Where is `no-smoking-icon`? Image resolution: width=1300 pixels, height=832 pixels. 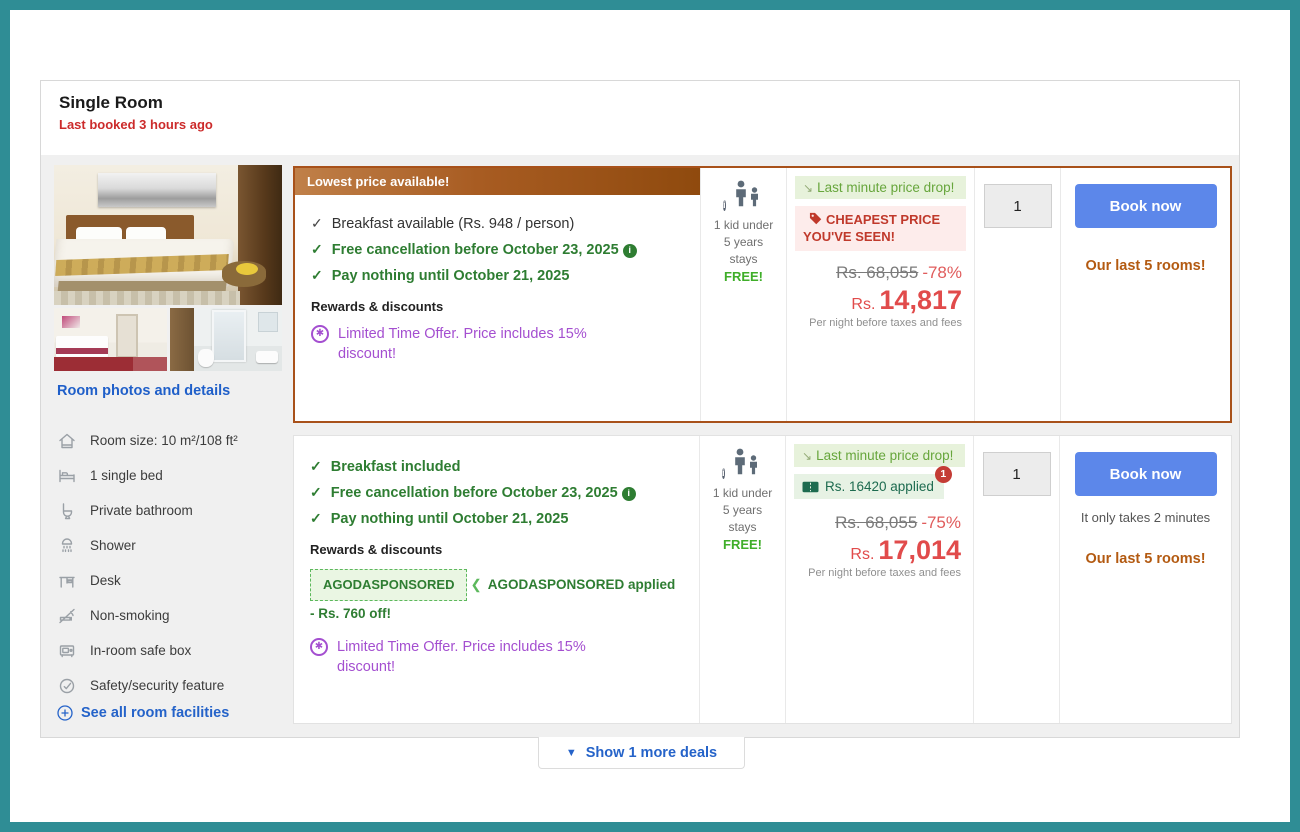
no-smoking-icon is located at coordinates (67, 615).